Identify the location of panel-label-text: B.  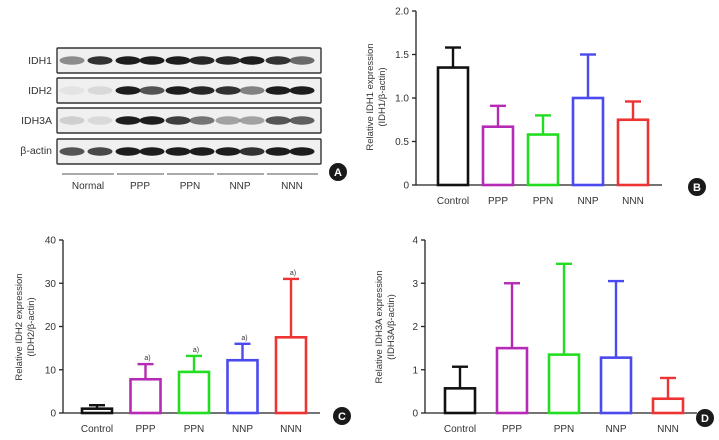
(697, 188).